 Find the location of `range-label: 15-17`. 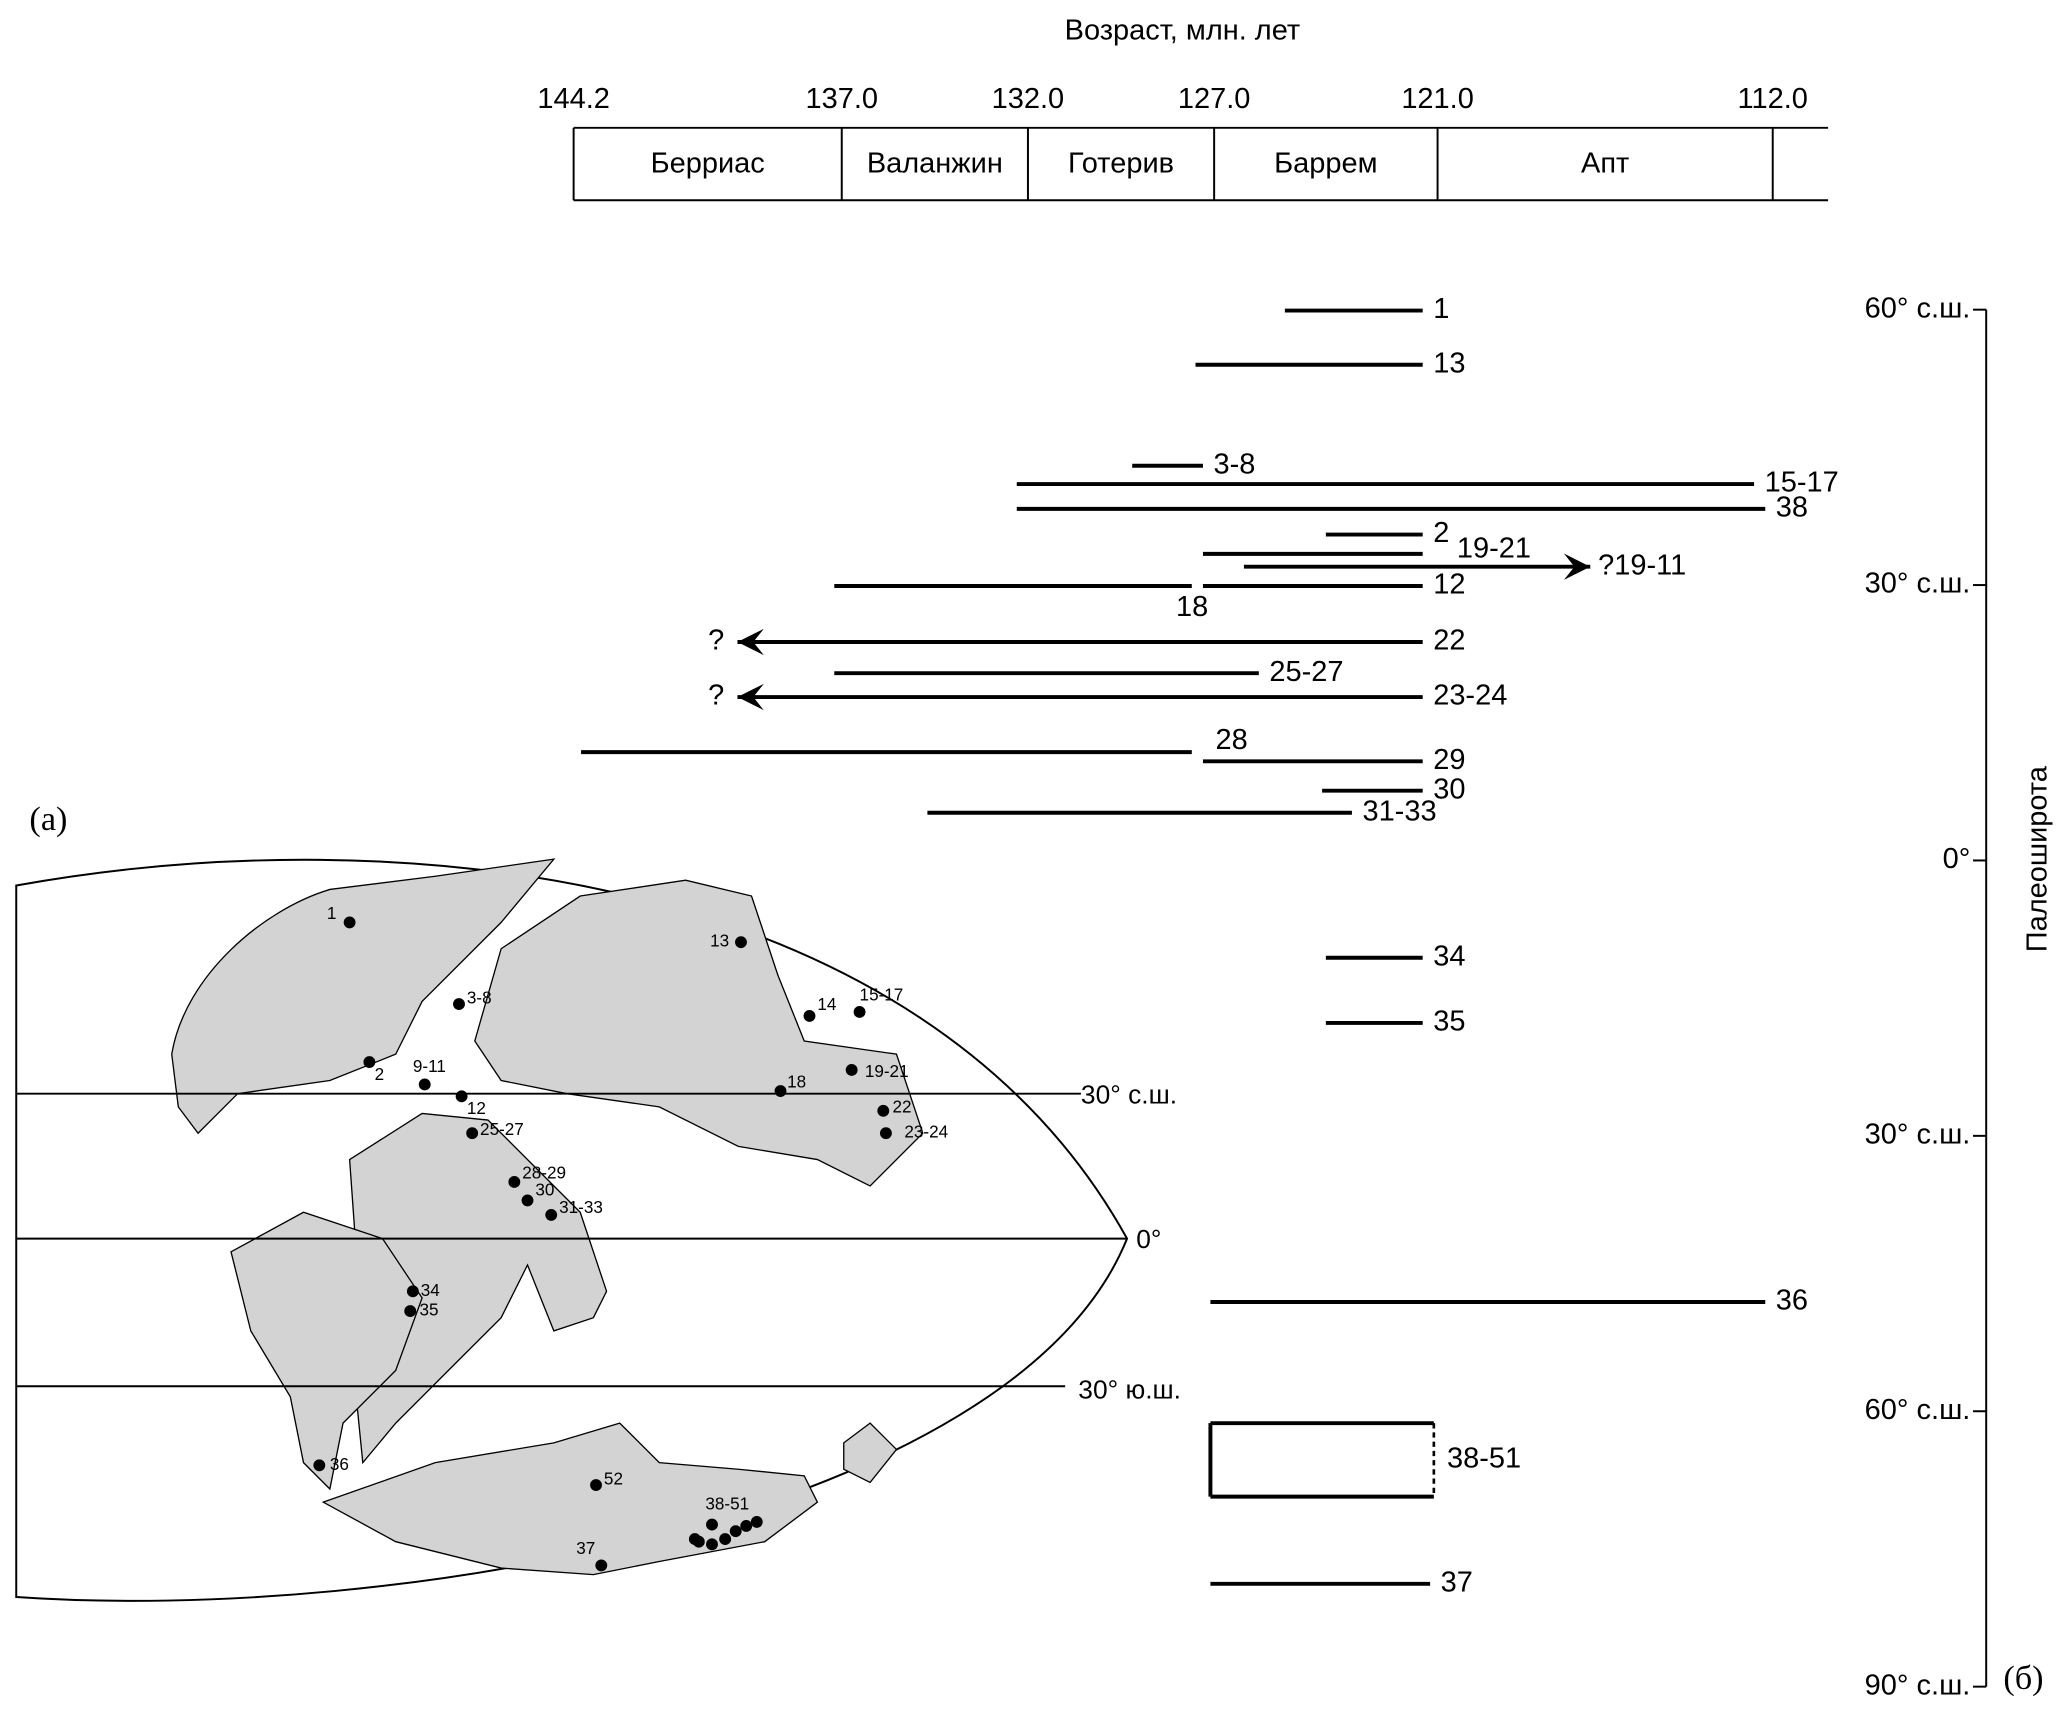

range-label: 15-17 is located at coordinates (1802, 483).